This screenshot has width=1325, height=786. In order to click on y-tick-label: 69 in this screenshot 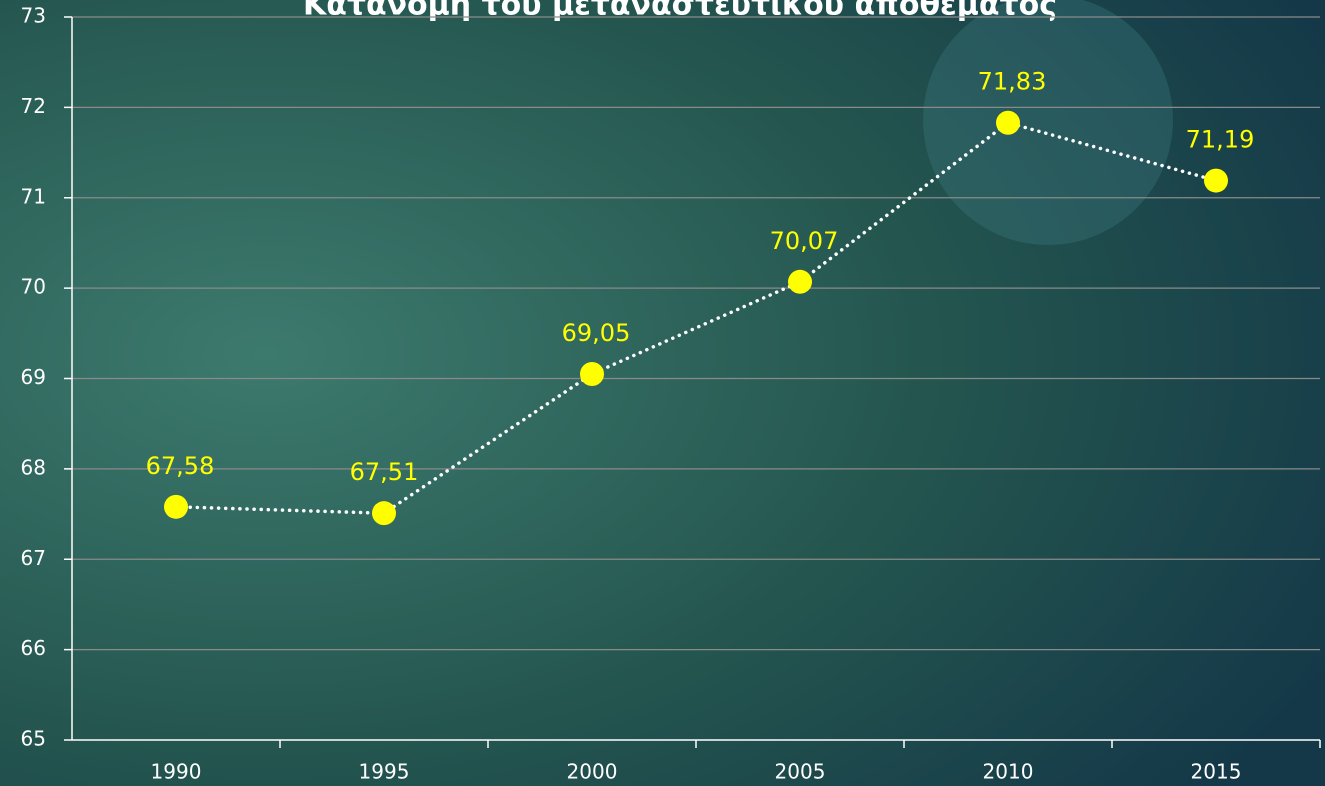, I will do `click(33, 377)`.